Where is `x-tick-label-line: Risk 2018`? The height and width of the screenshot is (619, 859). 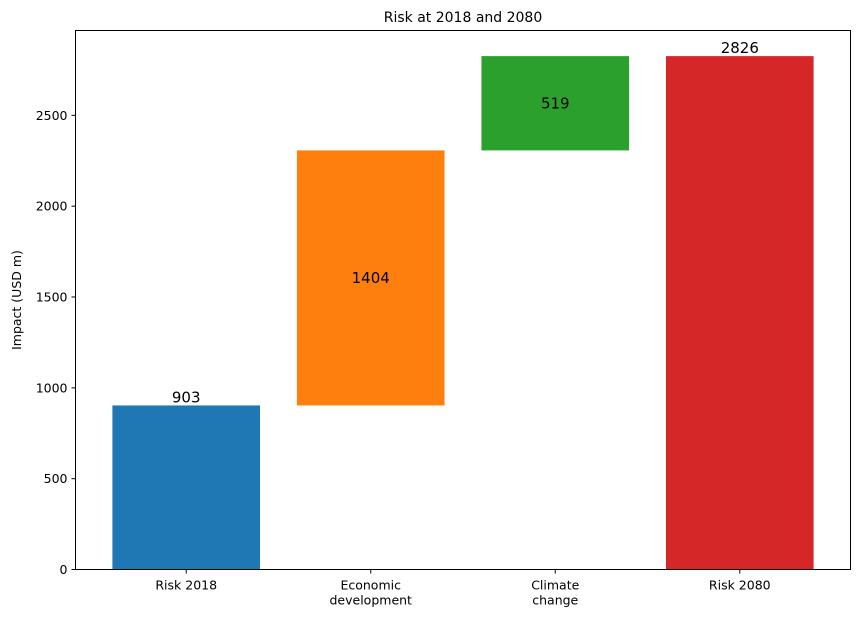 x-tick-label-line: Risk 2018 is located at coordinates (186, 585).